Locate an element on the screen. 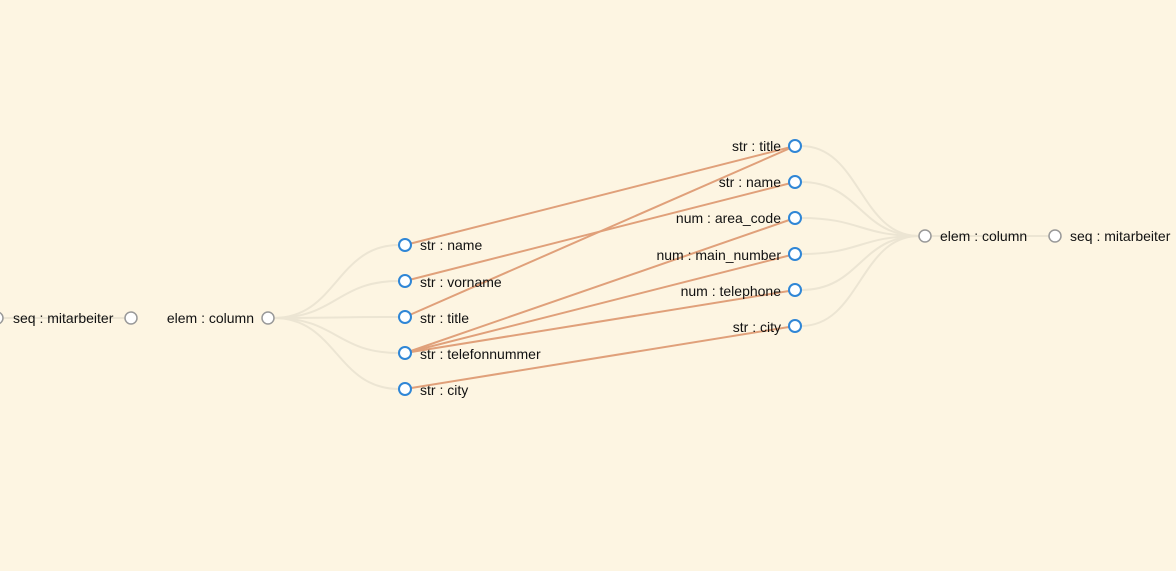 The height and width of the screenshot is (571, 1176). target-field-area-code: num : area_code is located at coordinates (739, 218).